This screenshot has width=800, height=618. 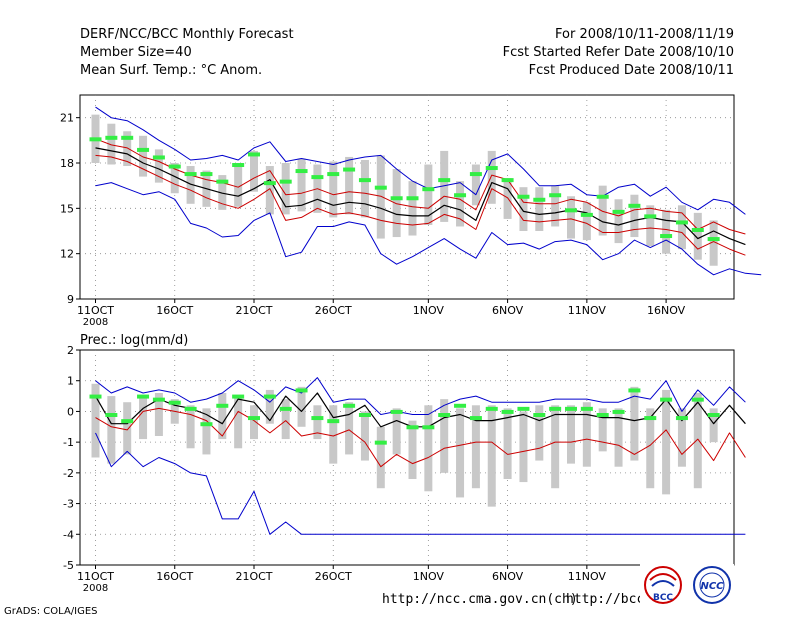 What do you see at coordinates (420, 410) in the screenshot?
I see `prec-mean-line` at bounding box center [420, 410].